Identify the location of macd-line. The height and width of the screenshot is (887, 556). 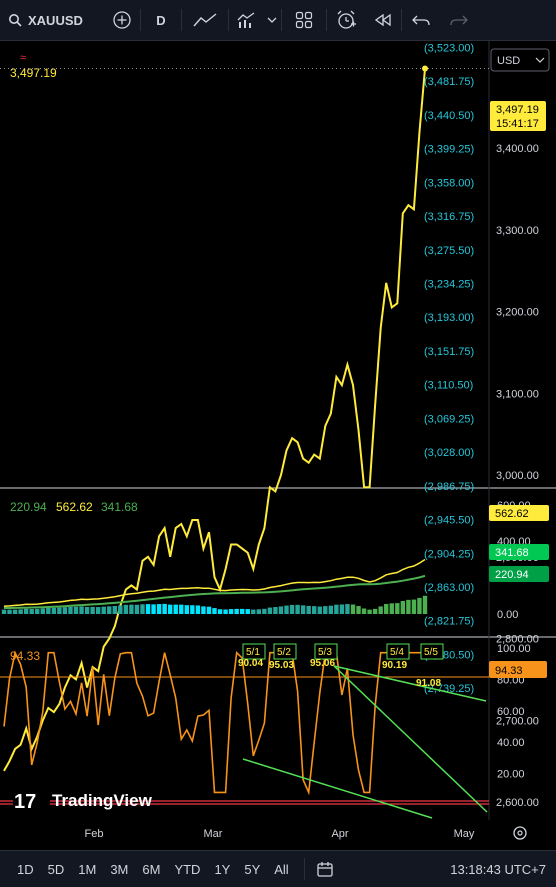
(214, 582).